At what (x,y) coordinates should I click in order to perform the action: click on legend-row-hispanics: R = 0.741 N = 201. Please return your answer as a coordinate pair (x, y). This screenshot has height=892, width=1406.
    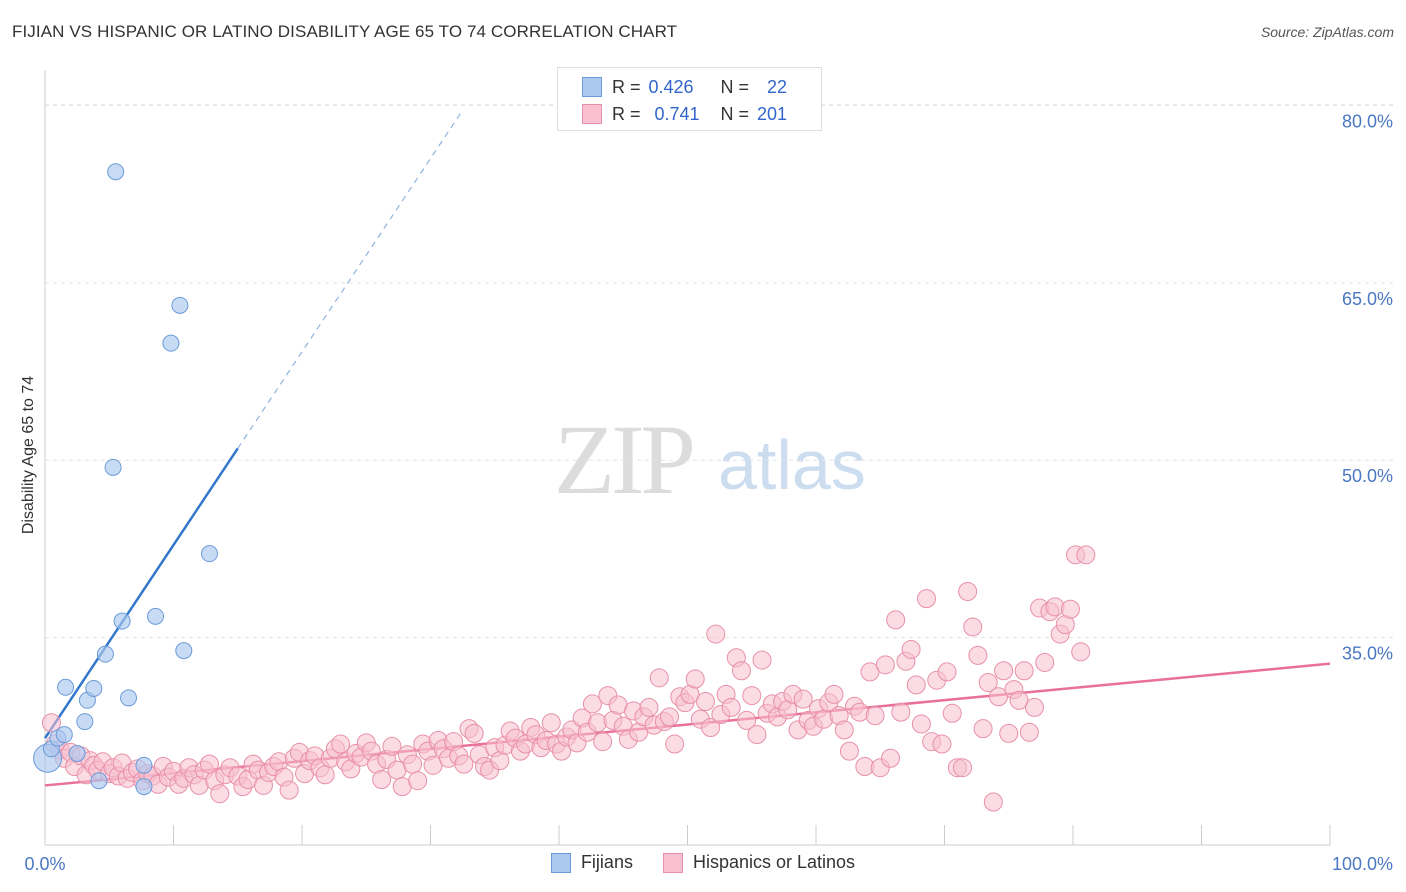
    Looking at the image, I should click on (684, 114).